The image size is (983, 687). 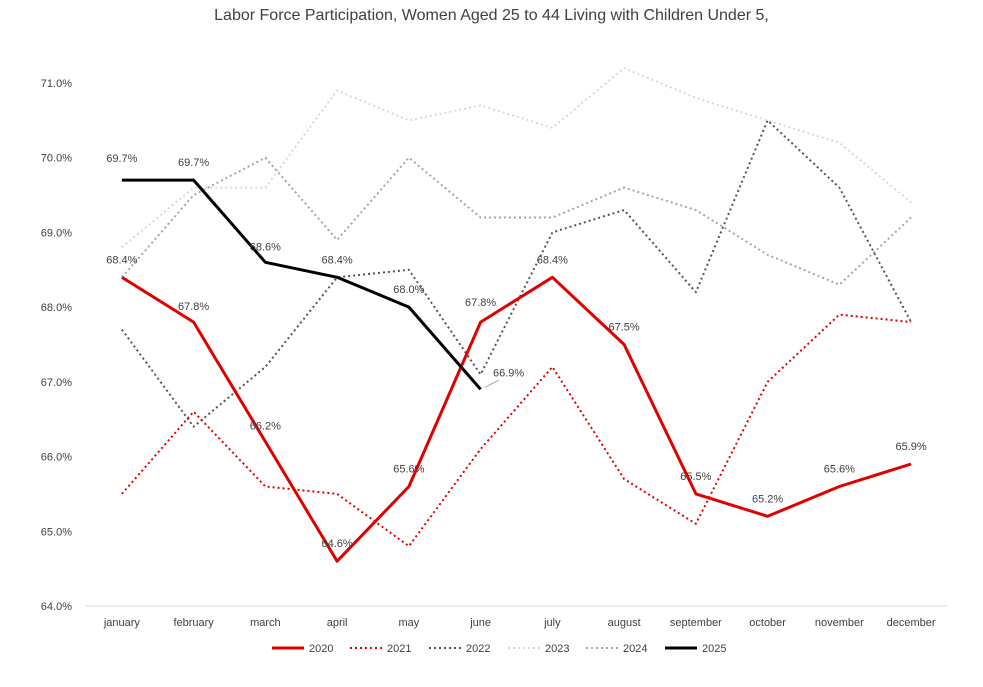 What do you see at coordinates (480, 623) in the screenshot?
I see `x-tick-label: june` at bounding box center [480, 623].